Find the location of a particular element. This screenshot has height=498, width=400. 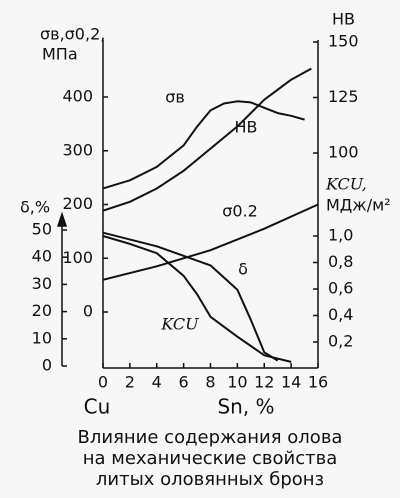

x-tick-label: 4 is located at coordinates (157, 382).